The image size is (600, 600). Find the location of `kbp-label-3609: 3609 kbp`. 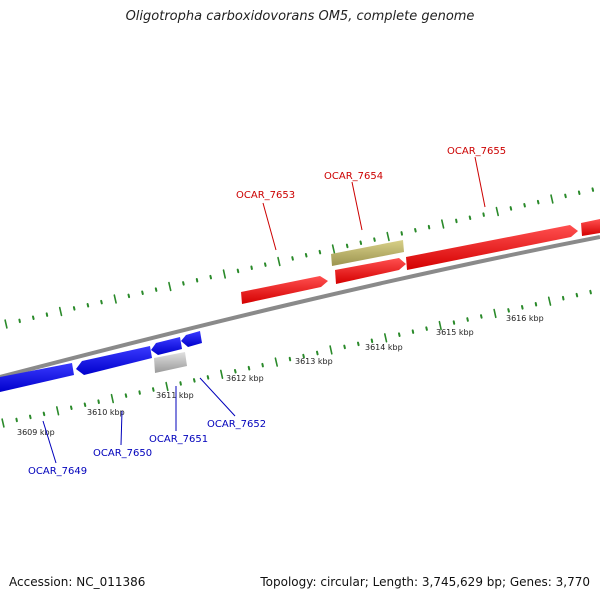

kbp-label-3609: 3609 kbp is located at coordinates (36, 432).